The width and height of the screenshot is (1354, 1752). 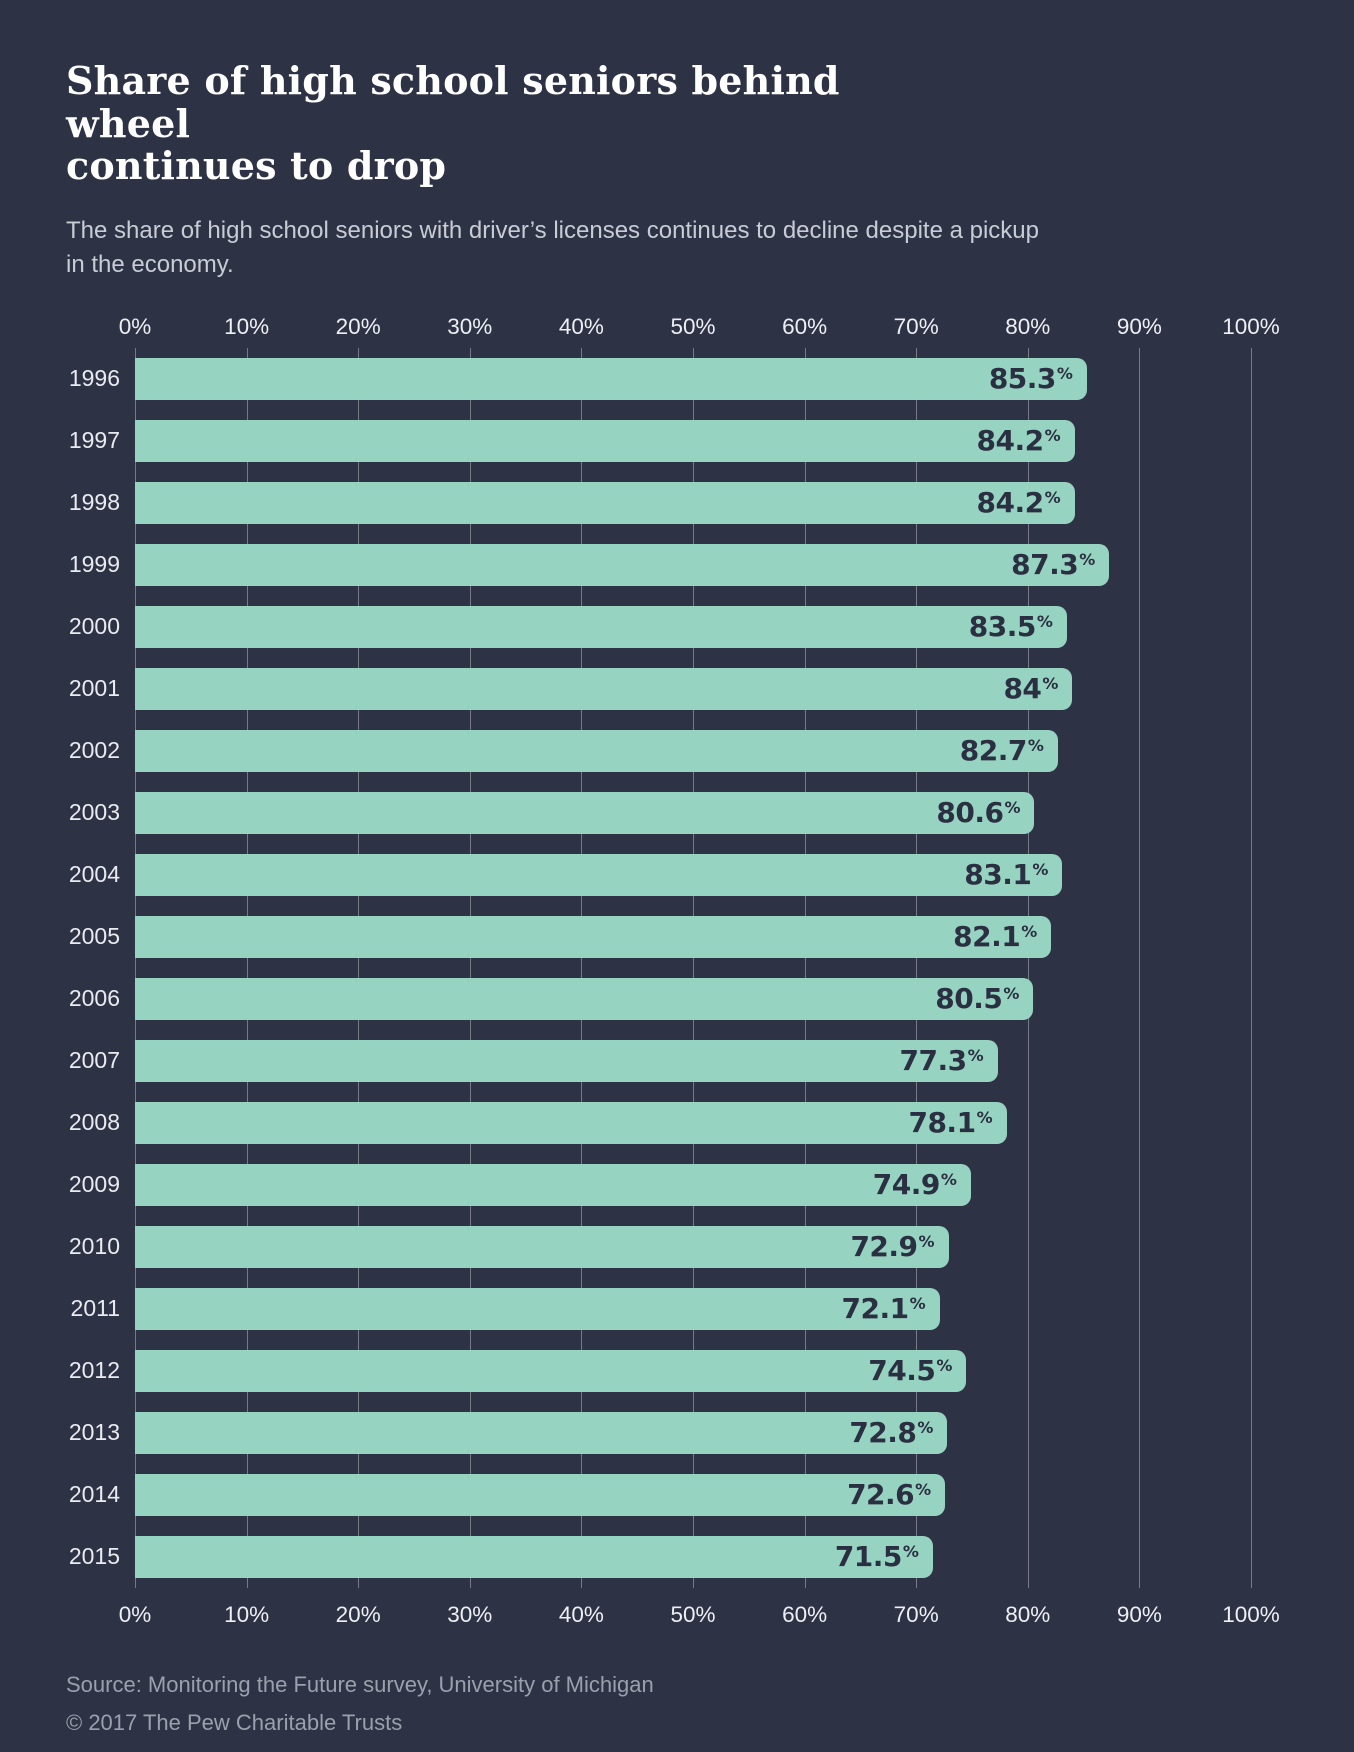 I want to click on bar-row-1997: 1997 84.2%, so click(x=677, y=441).